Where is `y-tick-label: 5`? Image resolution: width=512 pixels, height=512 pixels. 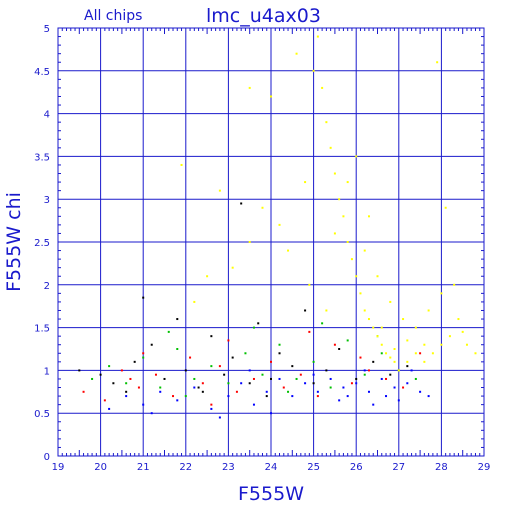 y-tick-label: 5 is located at coordinates (47, 29).